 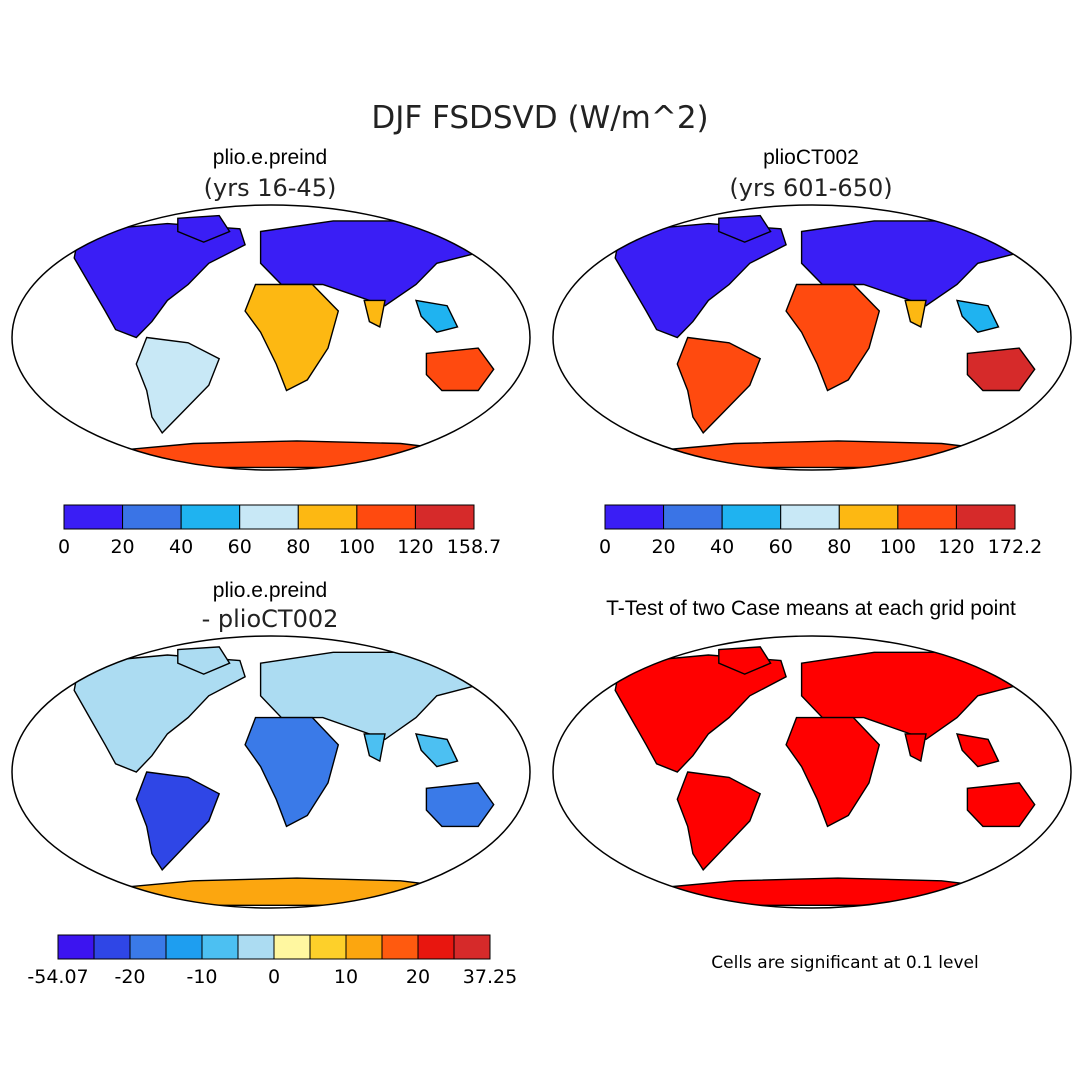 What do you see at coordinates (539, 118) in the screenshot?
I see `main-title: DJF FSDSVD (W/m^2)` at bounding box center [539, 118].